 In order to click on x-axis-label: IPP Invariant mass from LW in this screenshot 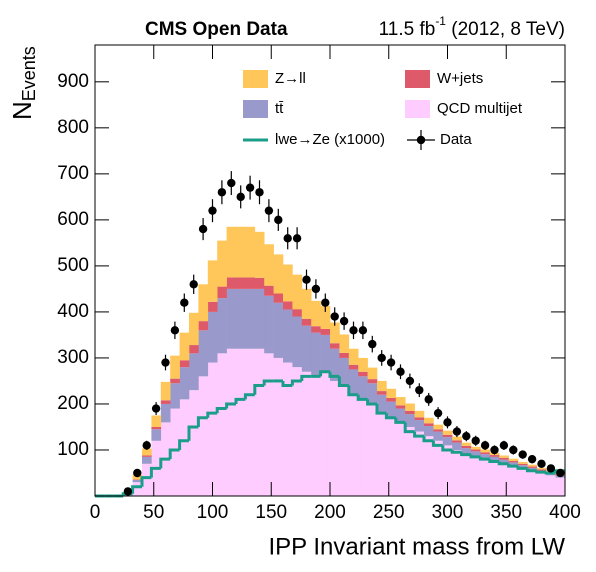, I will do `click(416, 546)`.